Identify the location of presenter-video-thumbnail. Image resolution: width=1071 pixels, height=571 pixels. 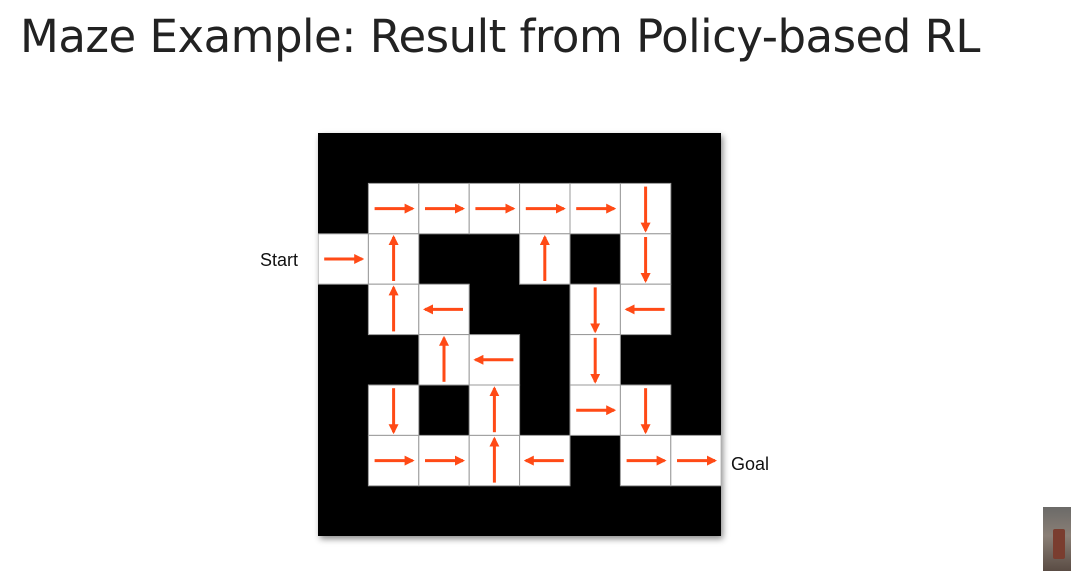
(1057, 539).